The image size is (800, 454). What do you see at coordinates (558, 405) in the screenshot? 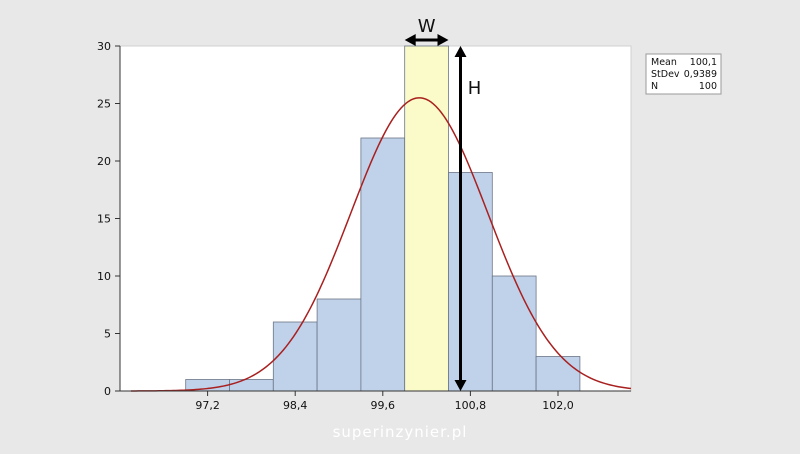
I see `x-tick-label: 102,0` at bounding box center [558, 405].